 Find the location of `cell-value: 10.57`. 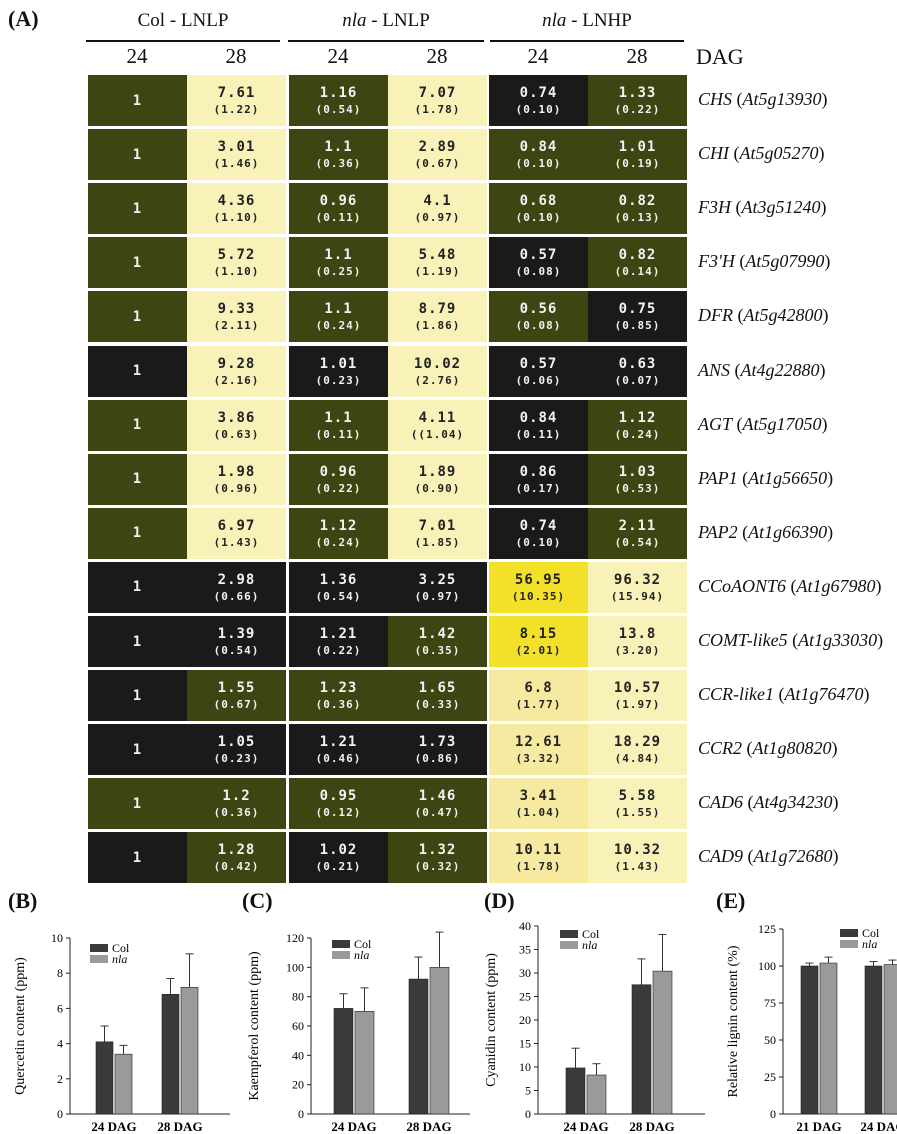

cell-value: 10.57 is located at coordinates (637, 688).